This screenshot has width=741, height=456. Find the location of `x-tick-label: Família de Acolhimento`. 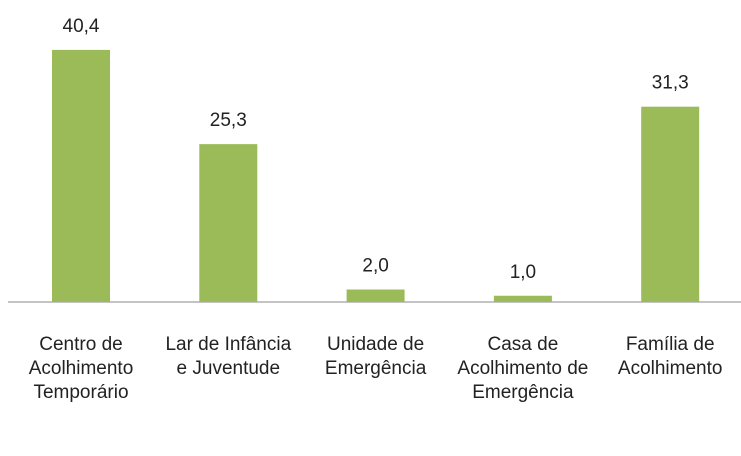

x-tick-label: Família de Acolhimento is located at coordinates (670, 356).